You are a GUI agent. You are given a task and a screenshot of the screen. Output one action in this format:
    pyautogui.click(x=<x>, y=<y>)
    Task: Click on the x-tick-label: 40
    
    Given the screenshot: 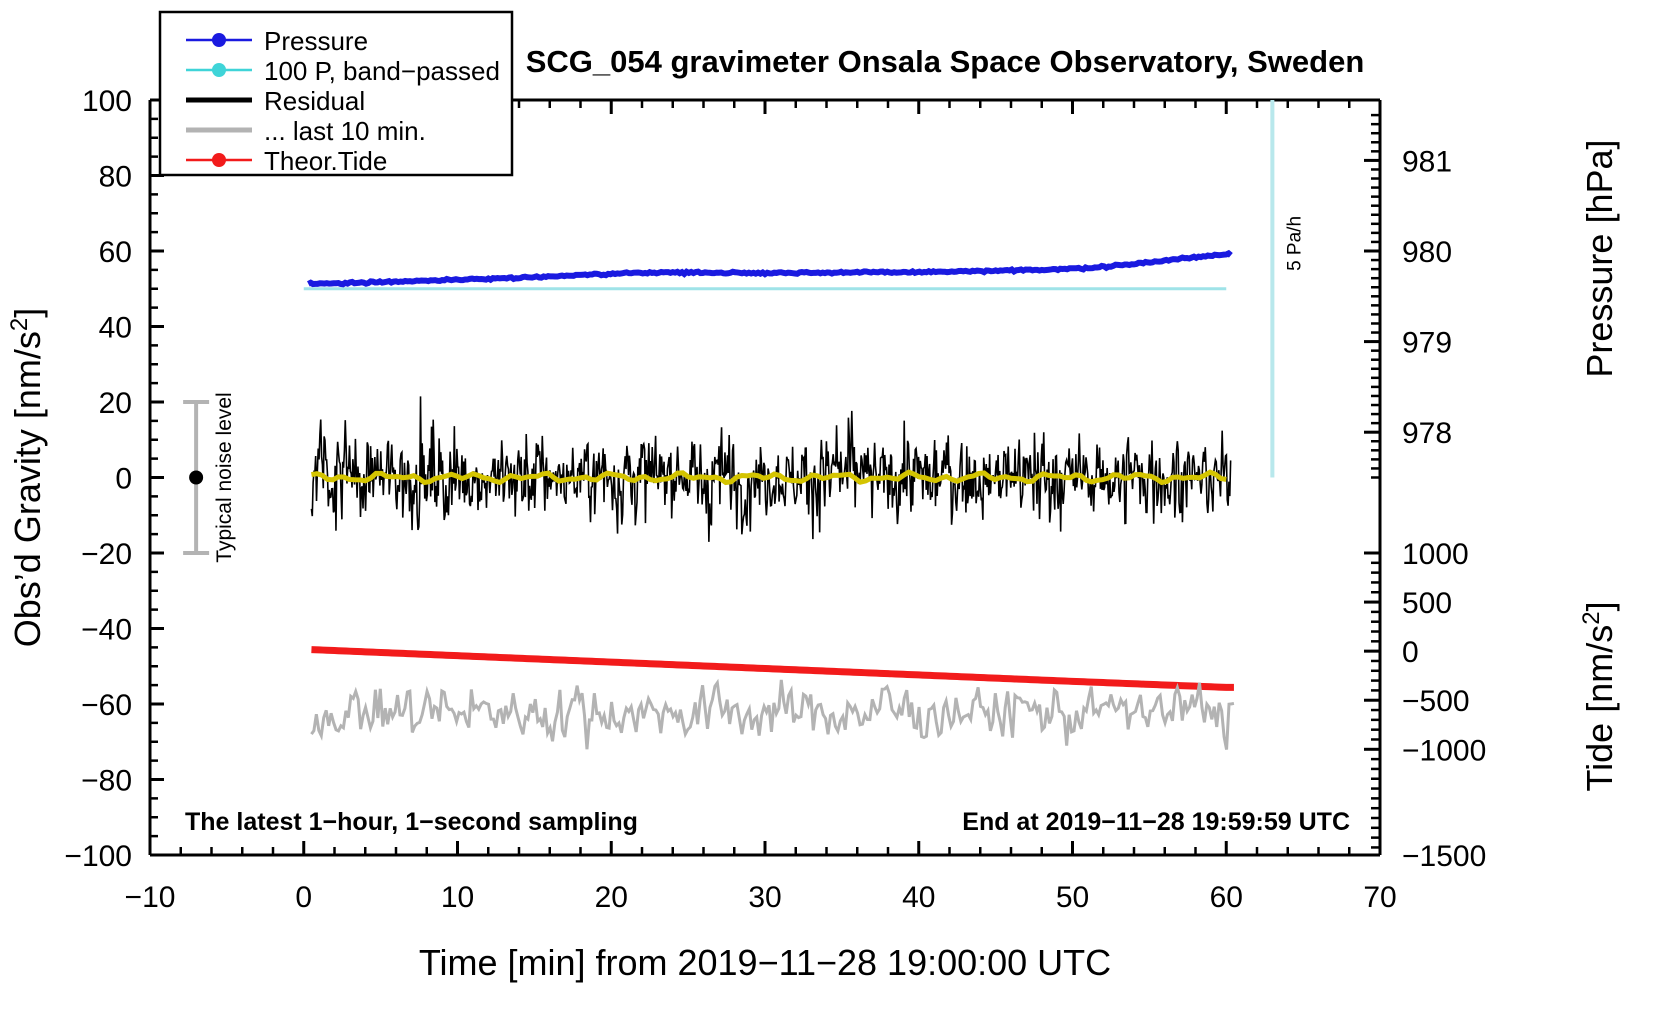 What is the action you would take?
    pyautogui.click(x=918, y=897)
    